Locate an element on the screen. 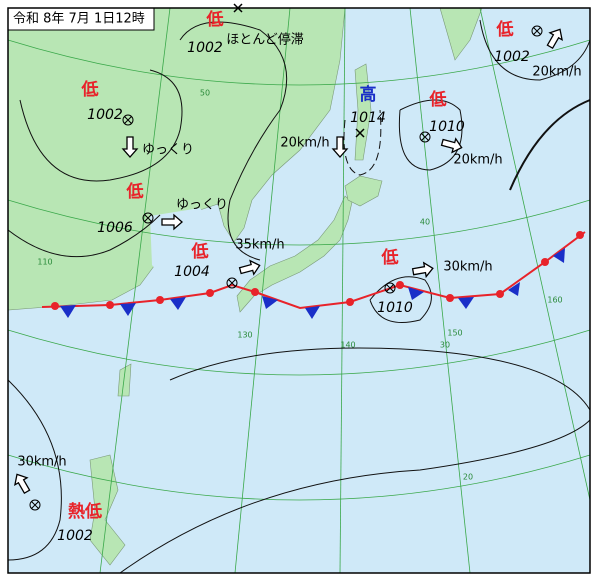 This screenshot has width=600, height=581. longitude-label: 150 is located at coordinates (454, 333).